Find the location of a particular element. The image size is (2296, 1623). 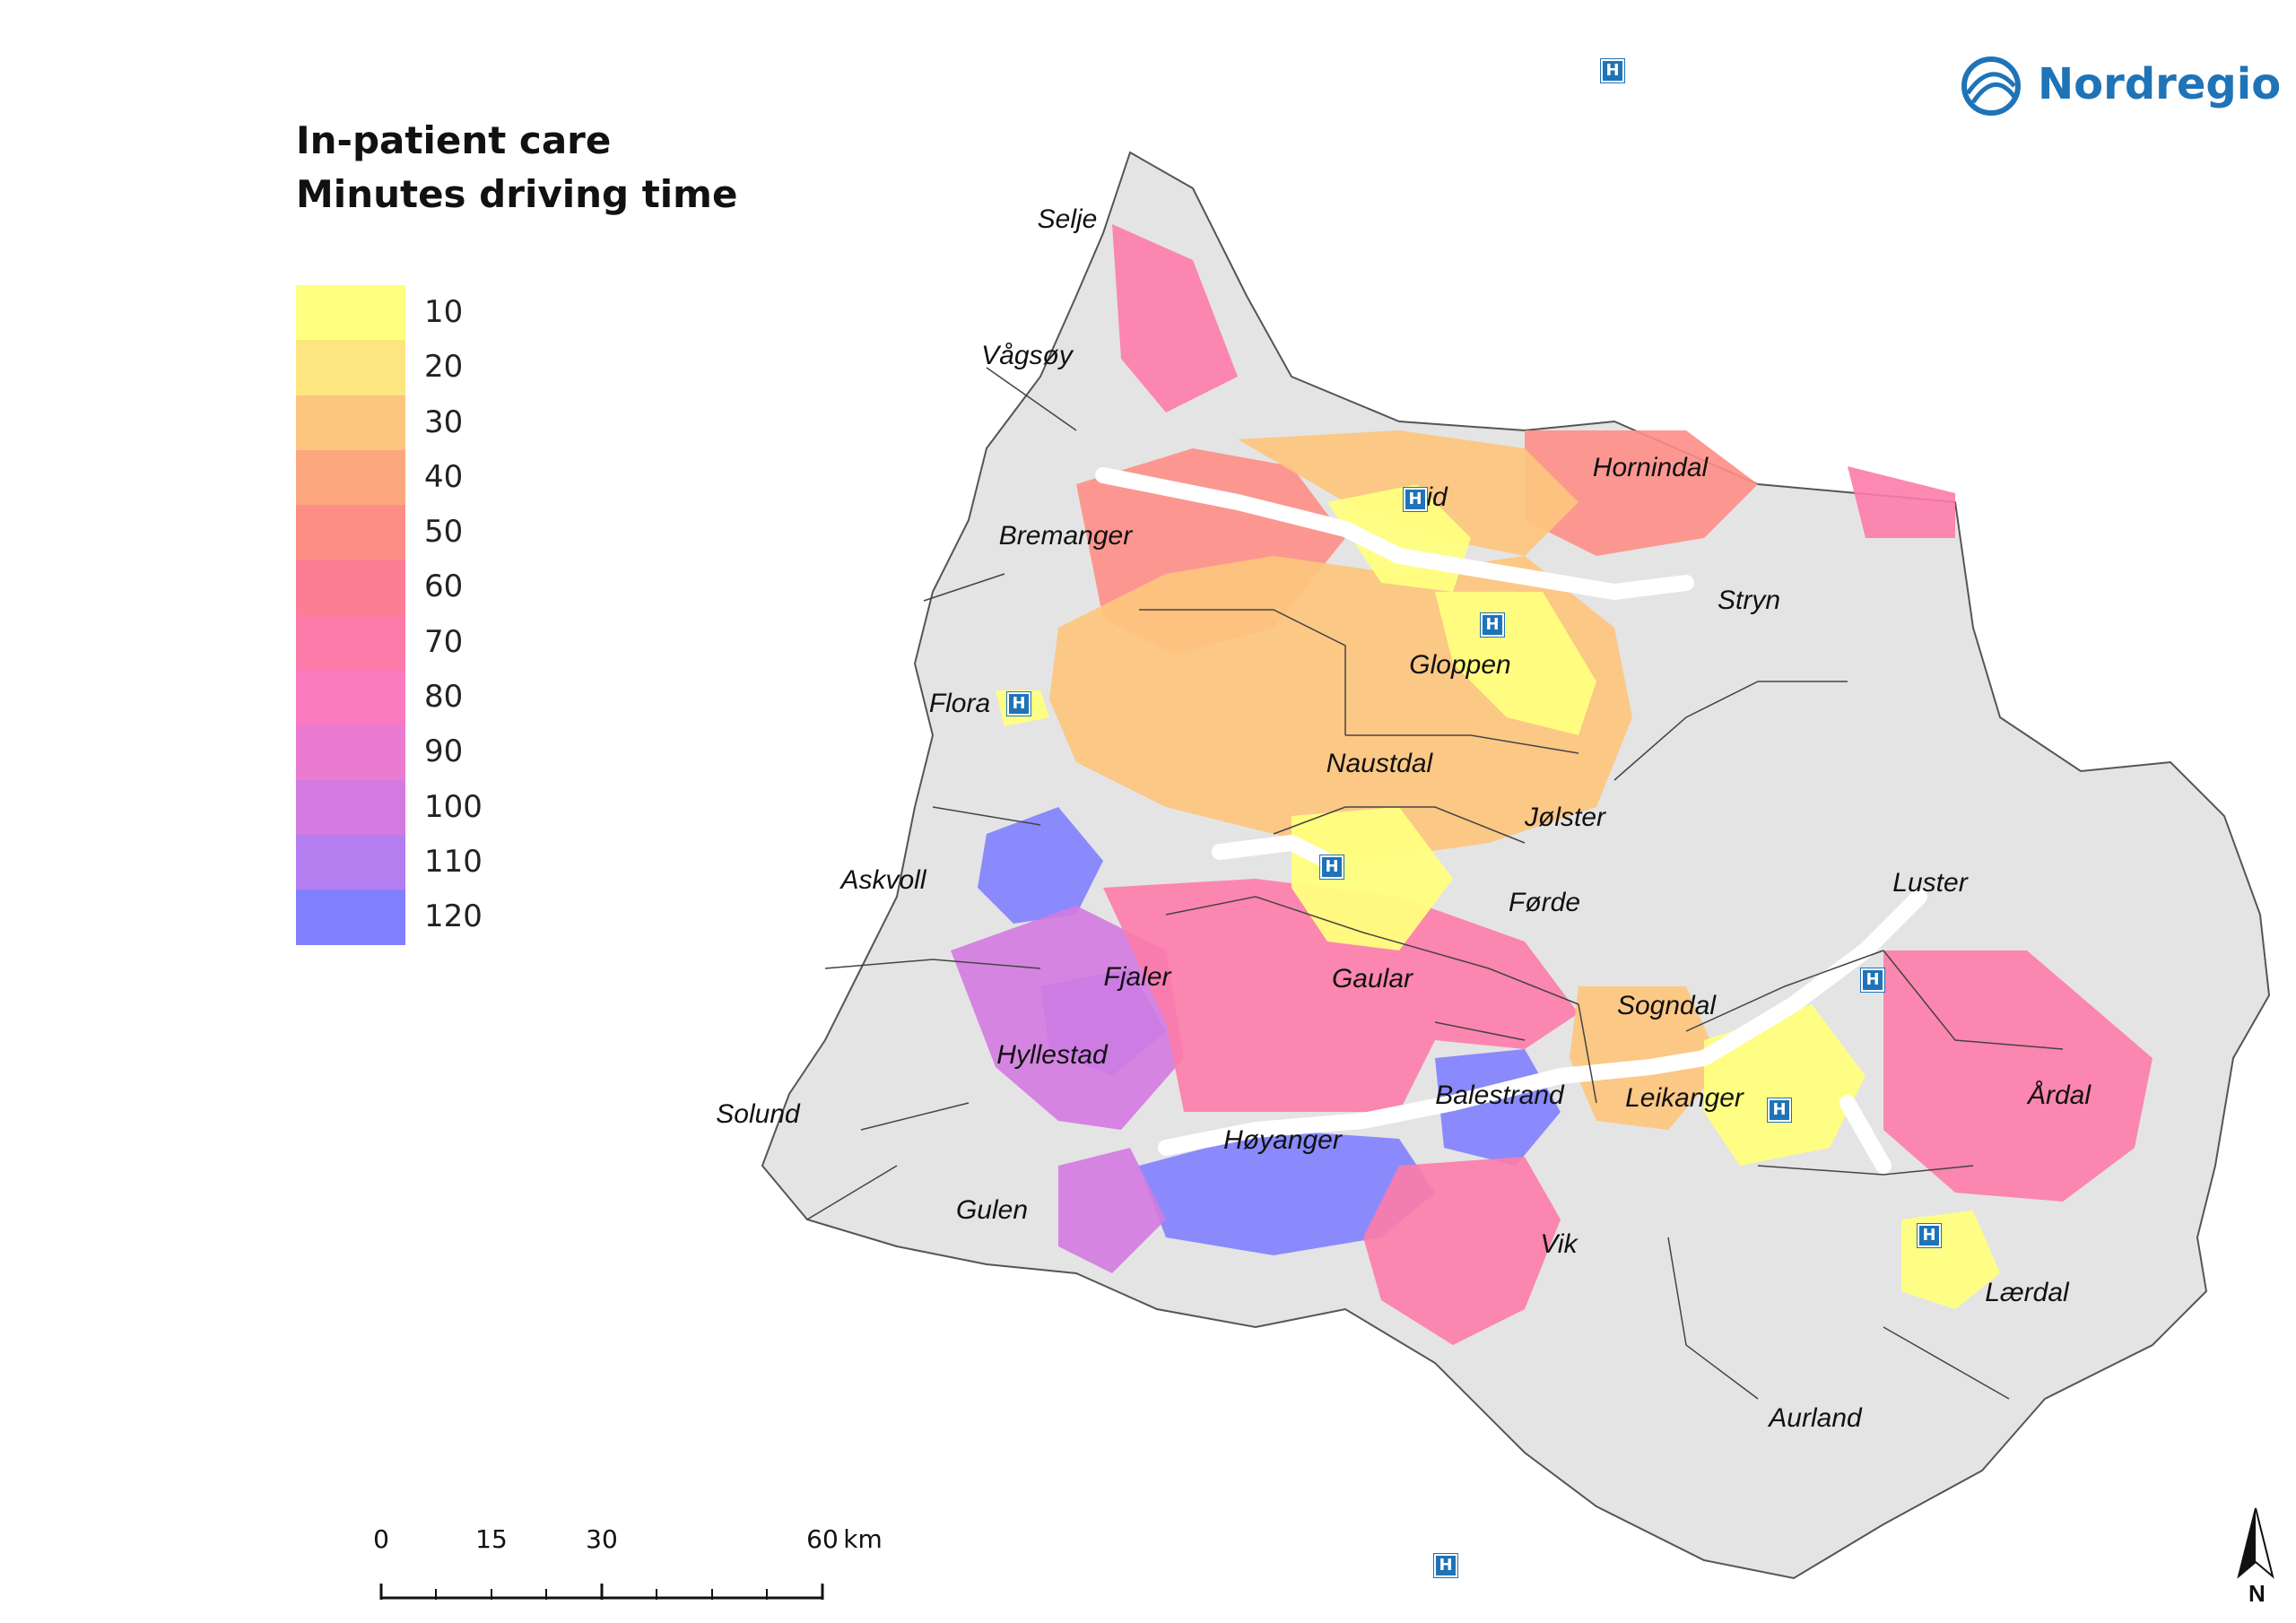

scale-tick-15: 15 is located at coordinates (491, 1539).